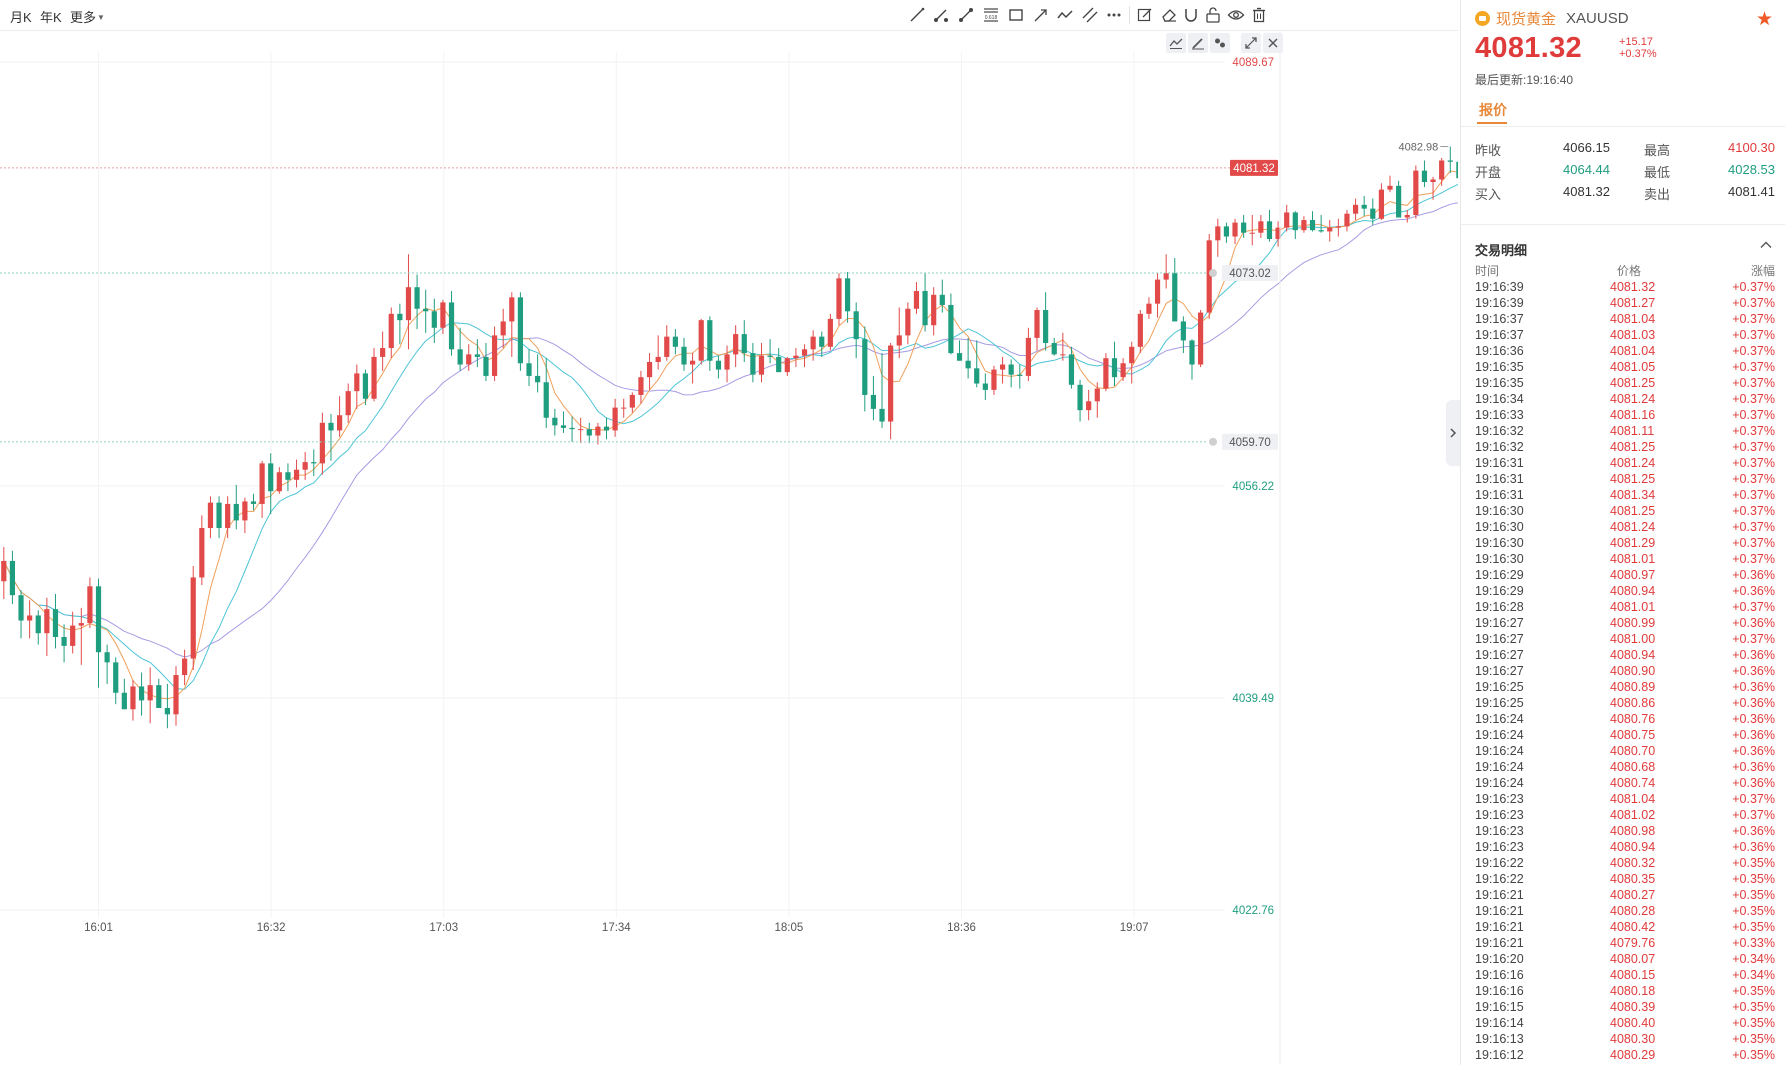 This screenshot has height=1065, width=1785. I want to click on trade-change: +0.33%, so click(1753, 943).